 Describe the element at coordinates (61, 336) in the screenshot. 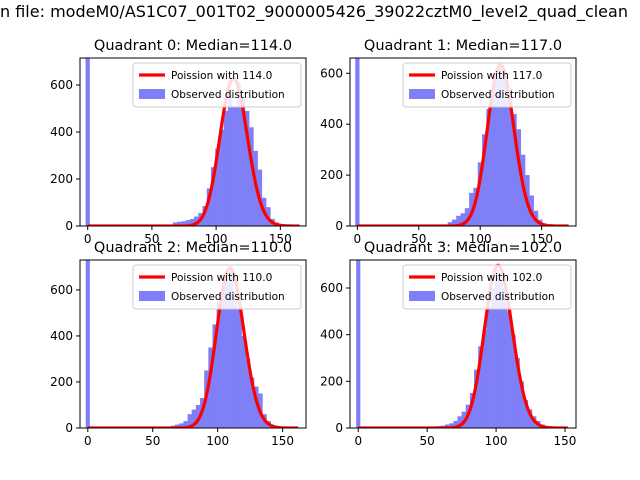

I see `y-tick-label: 400` at that location.